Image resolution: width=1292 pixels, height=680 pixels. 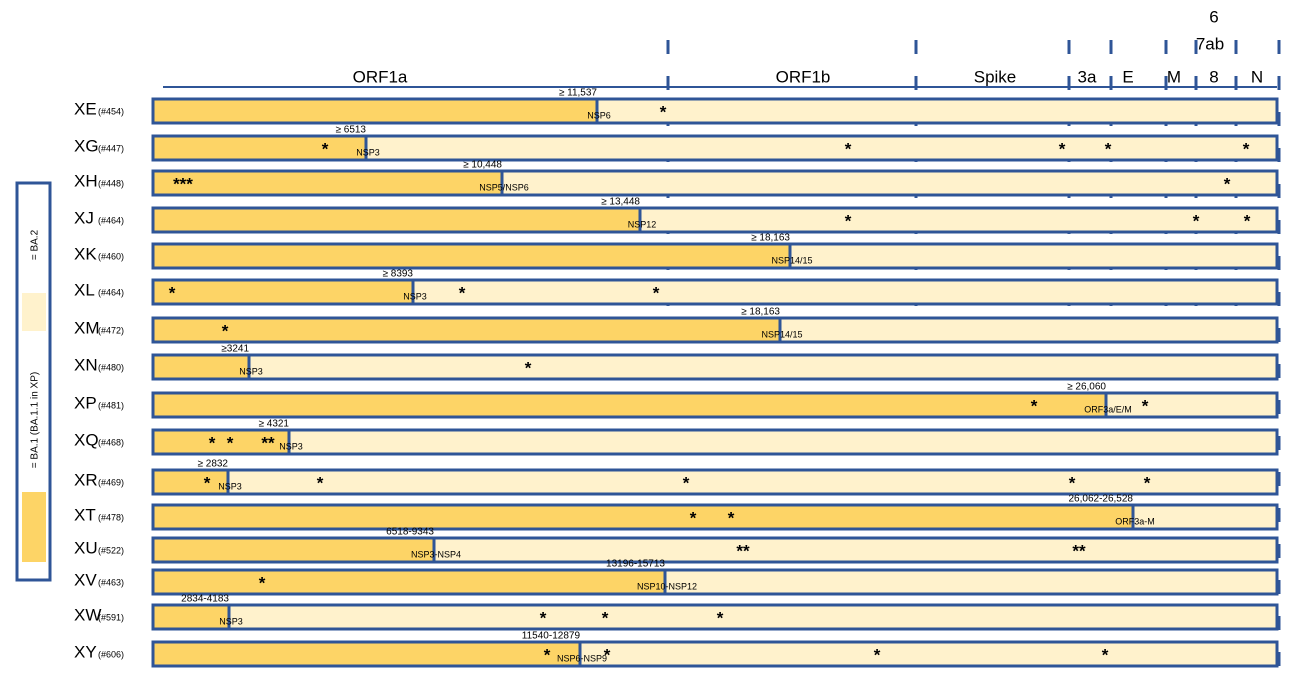 I want to click on breakpoint-label: 11540-12879, so click(x=551, y=636).